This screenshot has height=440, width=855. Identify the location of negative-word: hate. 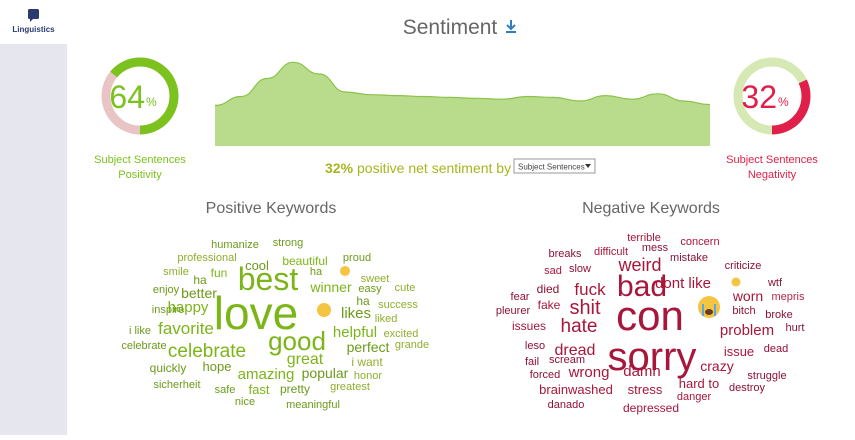
(579, 326).